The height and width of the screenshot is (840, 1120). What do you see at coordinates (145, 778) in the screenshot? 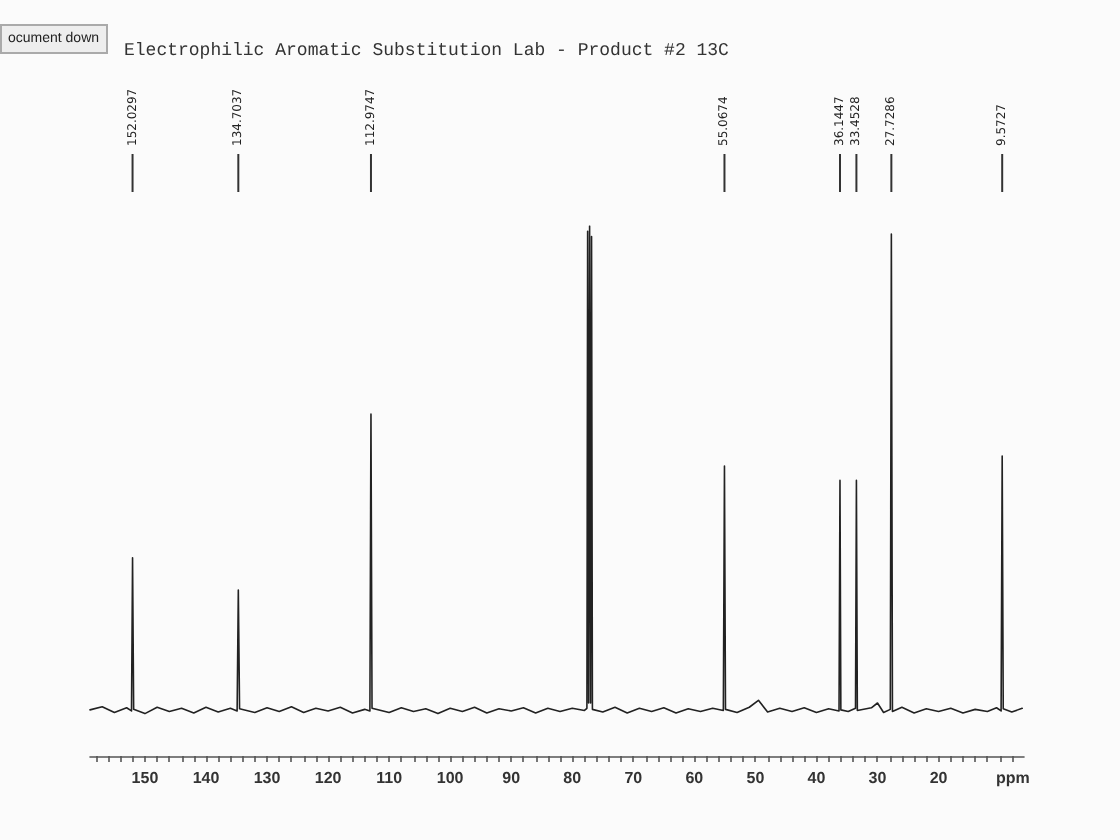
I see `x-tick-label: 150` at bounding box center [145, 778].